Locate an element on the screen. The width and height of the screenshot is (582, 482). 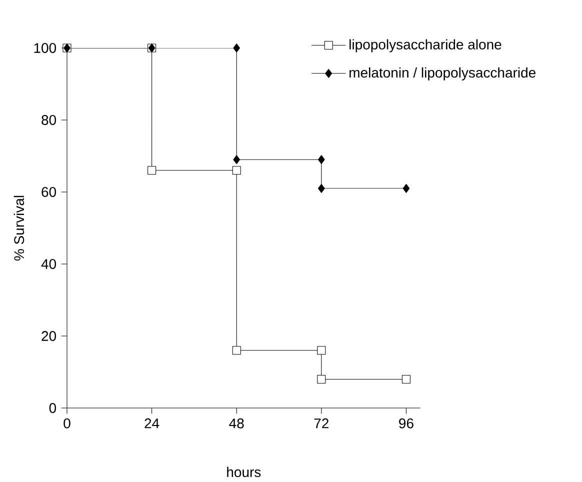
y-tick-label: 0 is located at coordinates (52, 408).